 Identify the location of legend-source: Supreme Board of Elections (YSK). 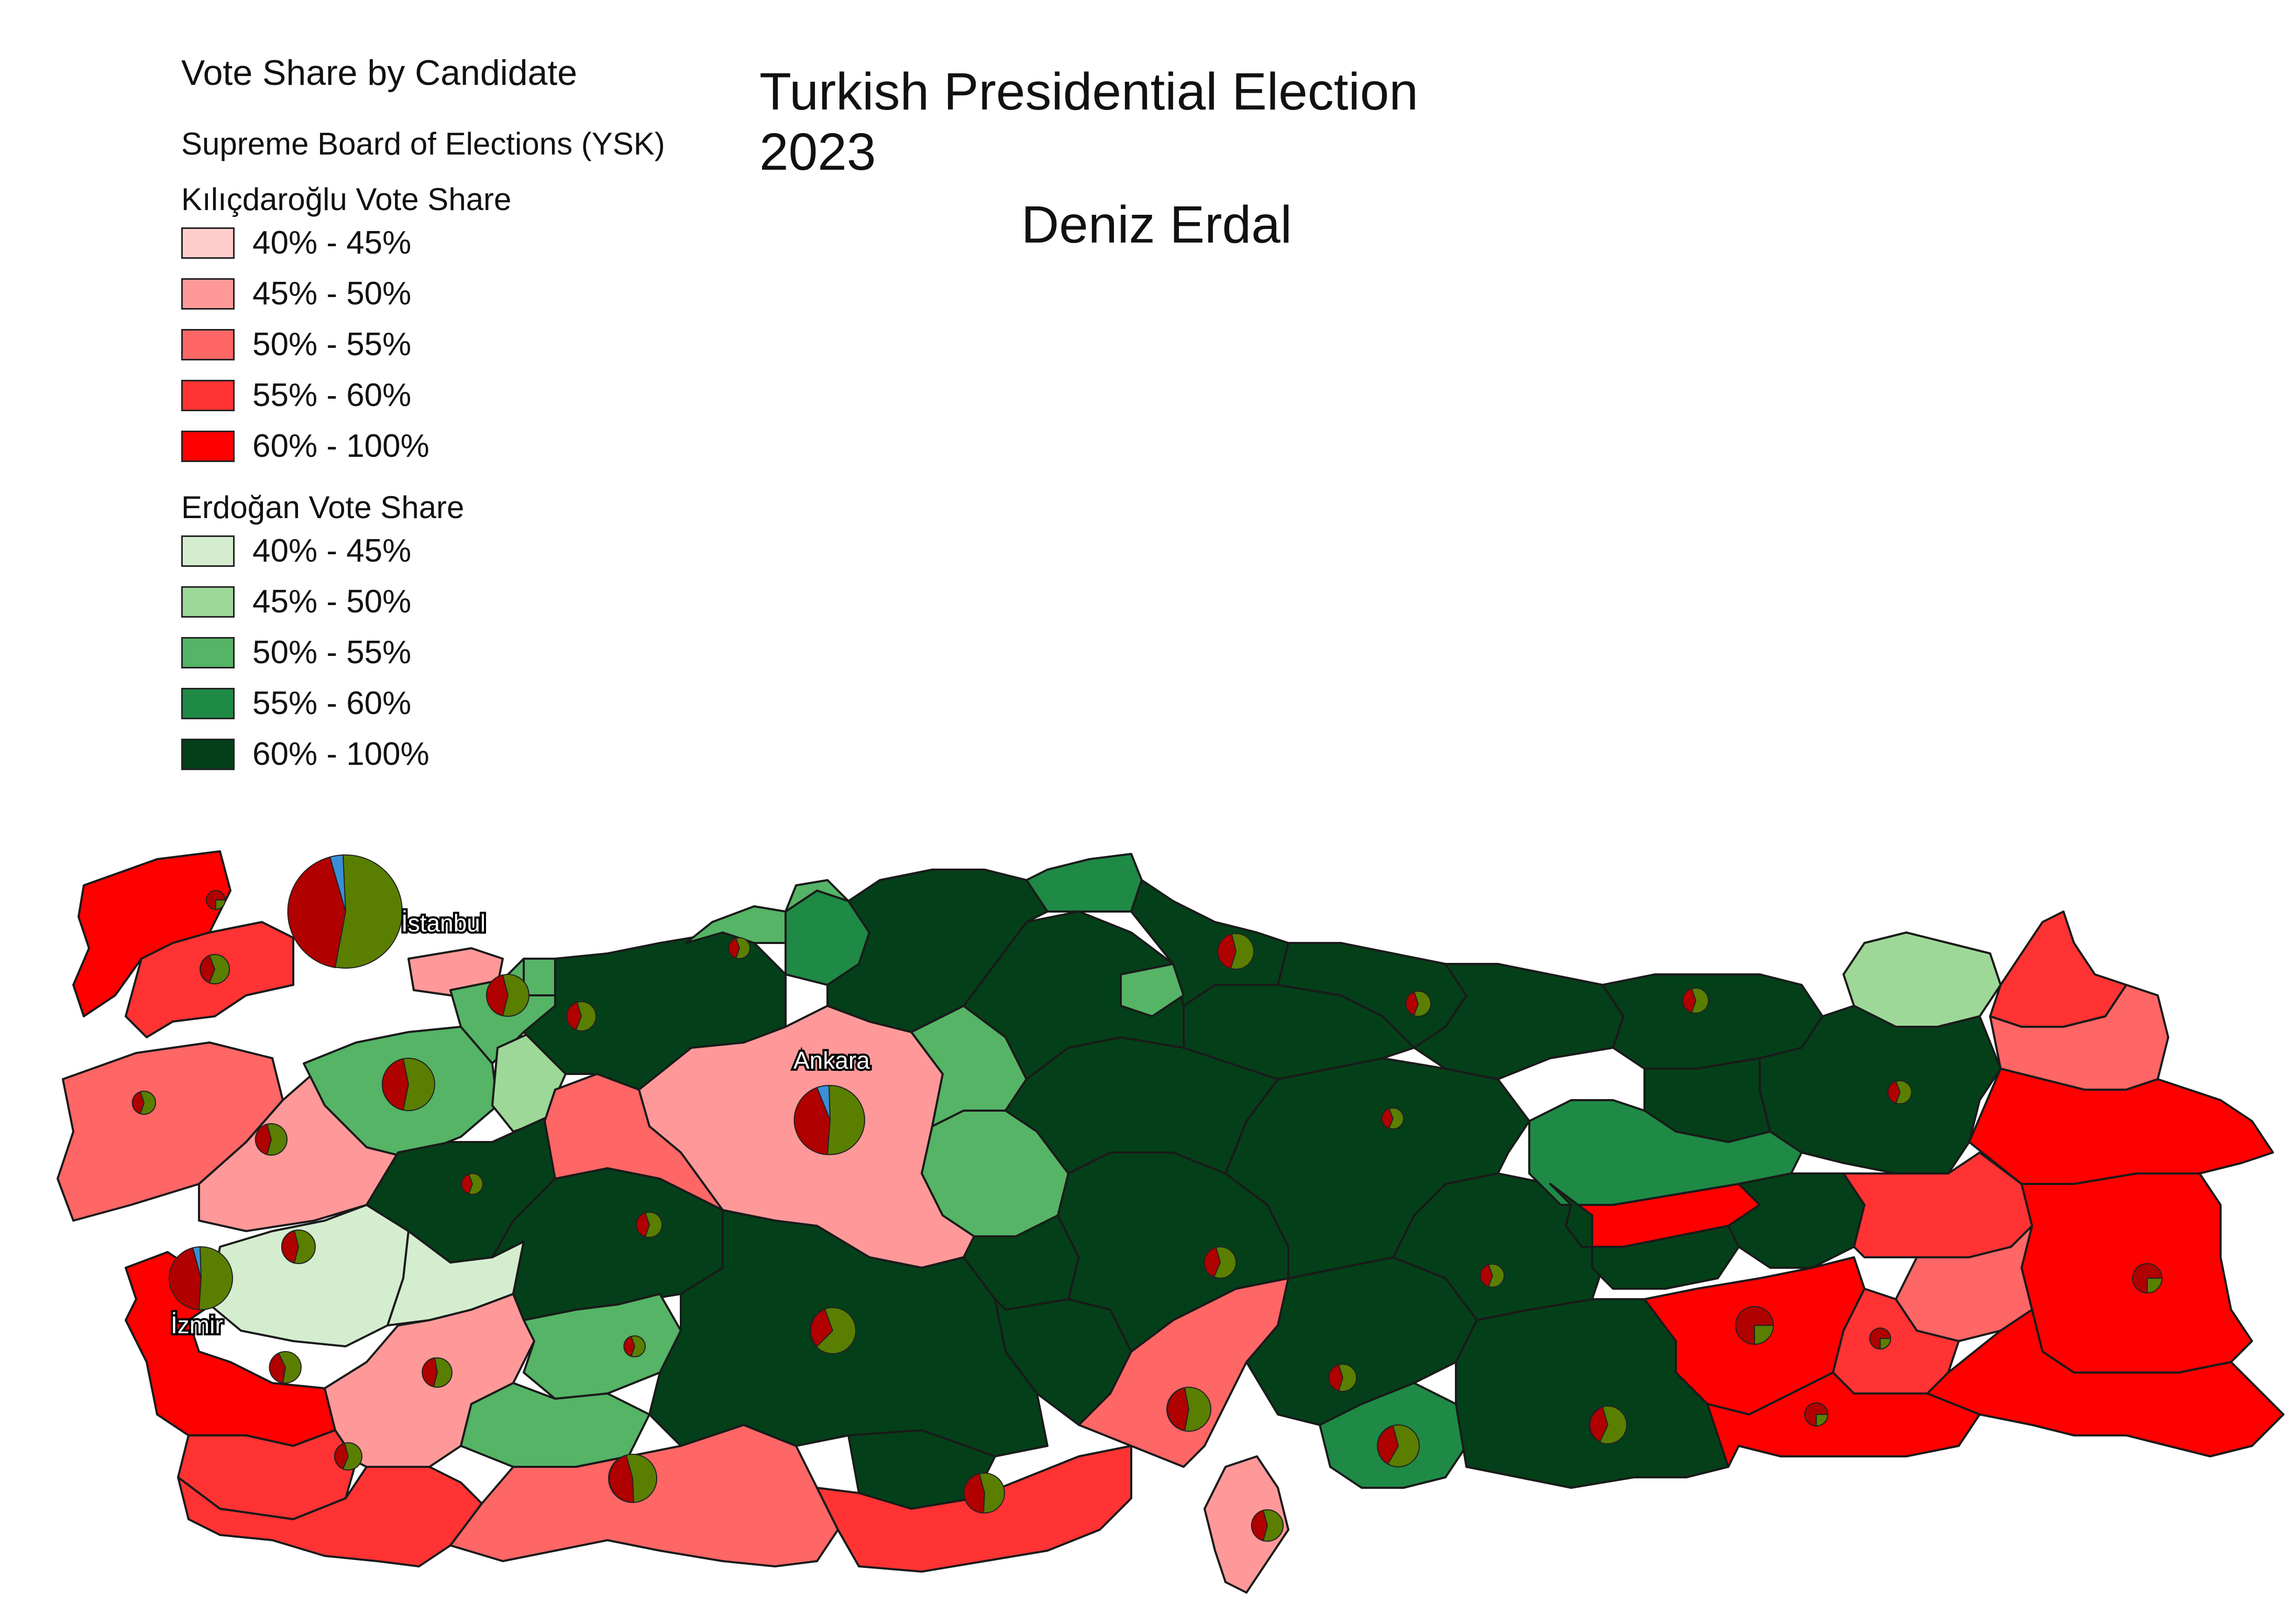
(423, 143).